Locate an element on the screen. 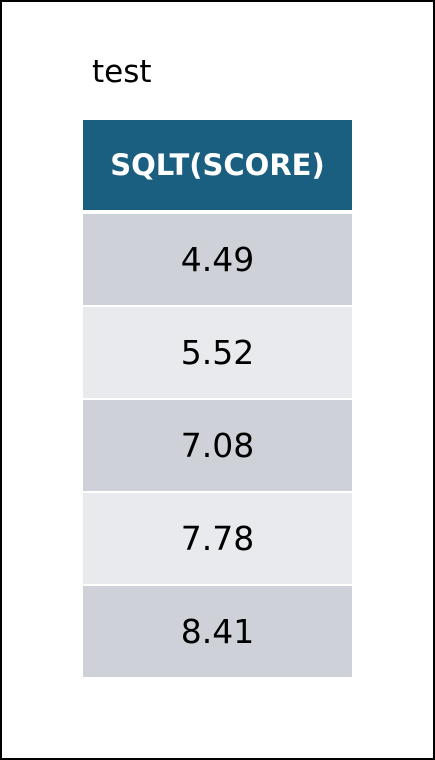 This screenshot has width=435, height=760. column-header-sqlt-score: SQLT(SCORE) is located at coordinates (217, 167).